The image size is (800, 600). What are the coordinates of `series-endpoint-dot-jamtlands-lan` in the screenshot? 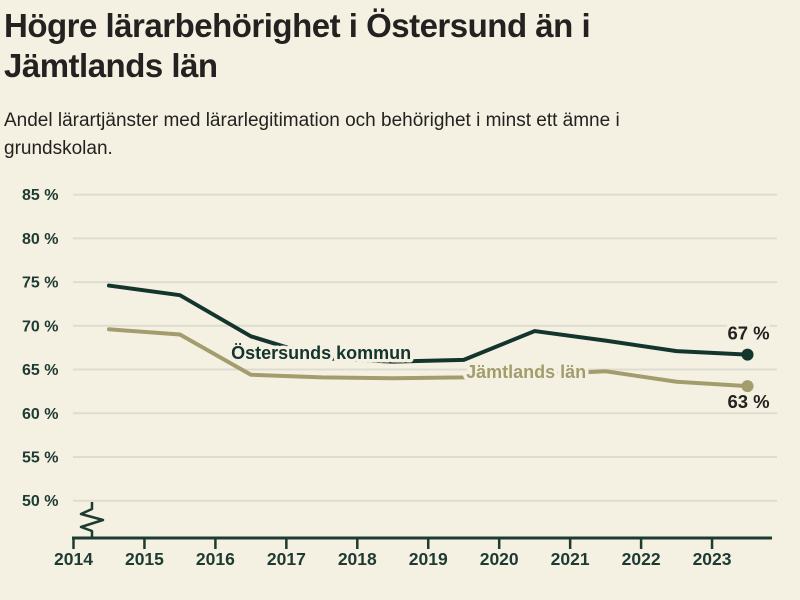 It's located at (747, 386).